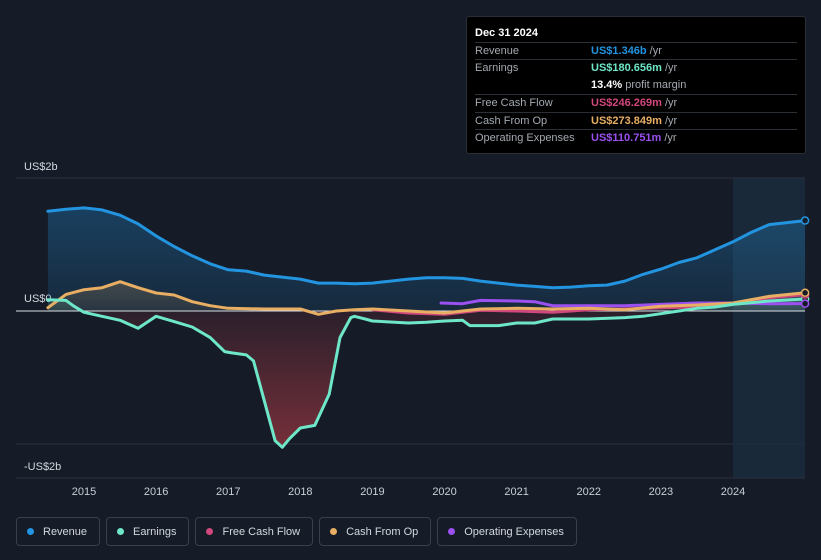 The height and width of the screenshot is (560, 821). What do you see at coordinates (805, 293) in the screenshot?
I see `cash-from-op-end-marker` at bounding box center [805, 293].